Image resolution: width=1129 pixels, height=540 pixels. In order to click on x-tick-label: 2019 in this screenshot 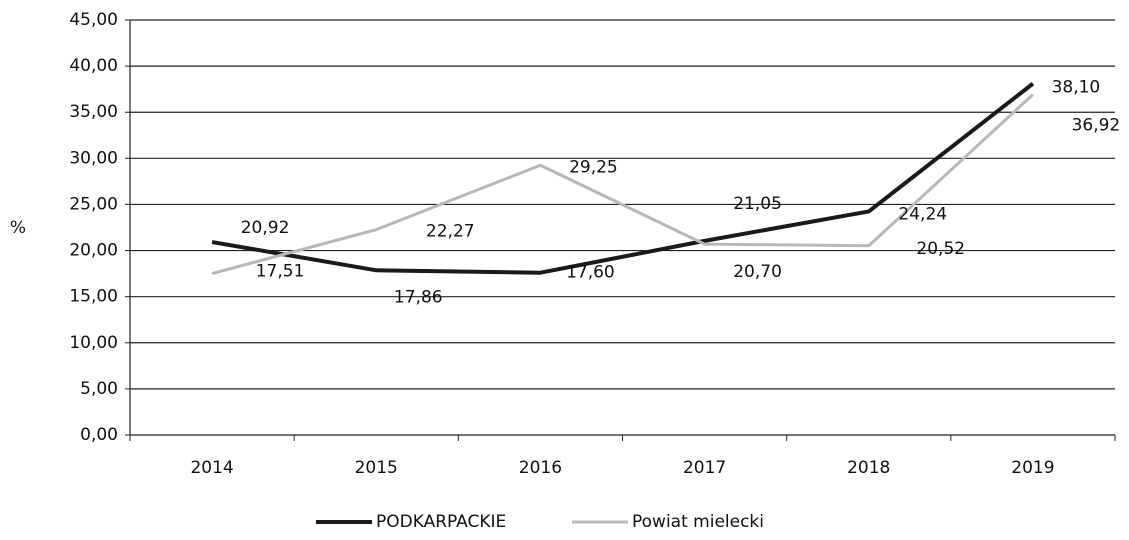, I will do `click(1032, 468)`.